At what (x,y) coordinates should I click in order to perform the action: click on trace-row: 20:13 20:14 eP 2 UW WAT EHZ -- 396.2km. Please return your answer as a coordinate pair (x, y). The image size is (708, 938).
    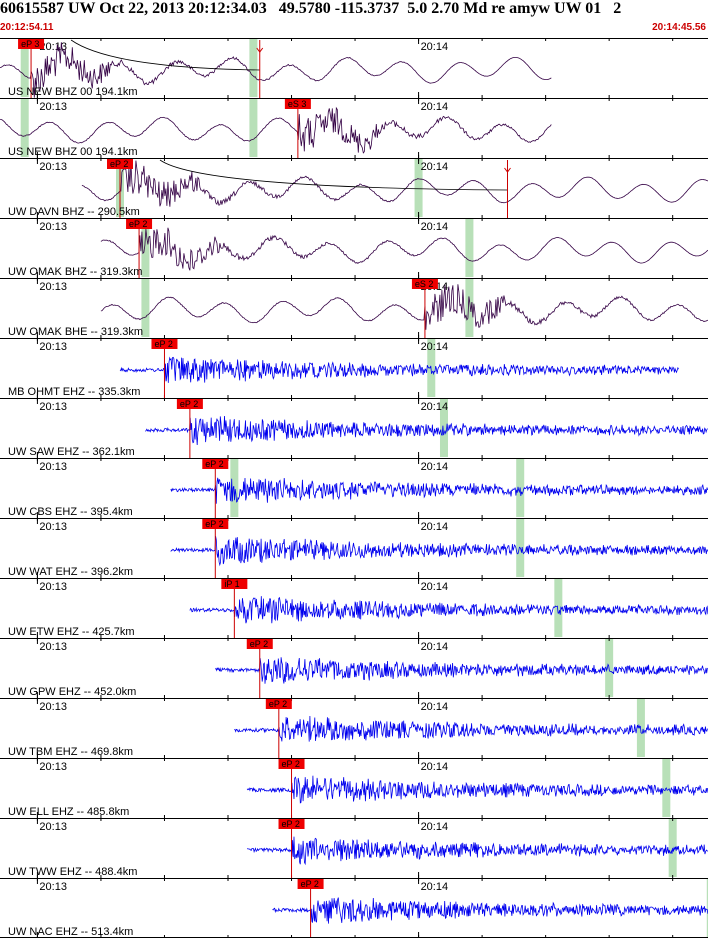
    Looking at the image, I should click on (354, 548).